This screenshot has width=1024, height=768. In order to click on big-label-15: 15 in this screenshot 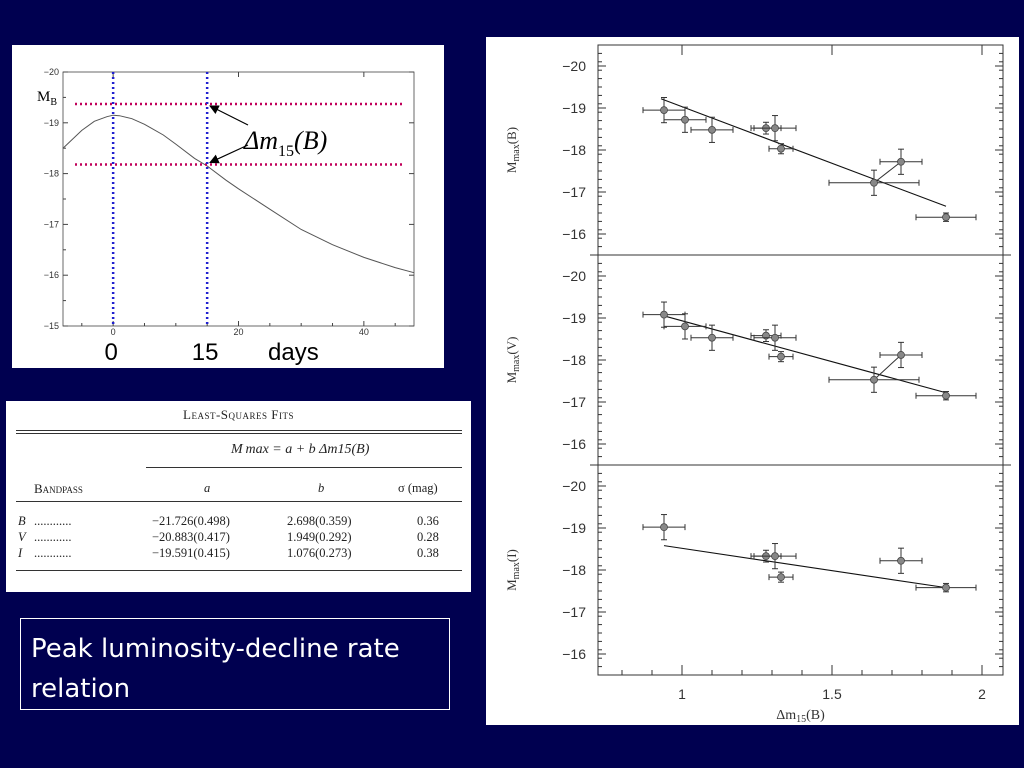, I will do `click(205, 352)`.